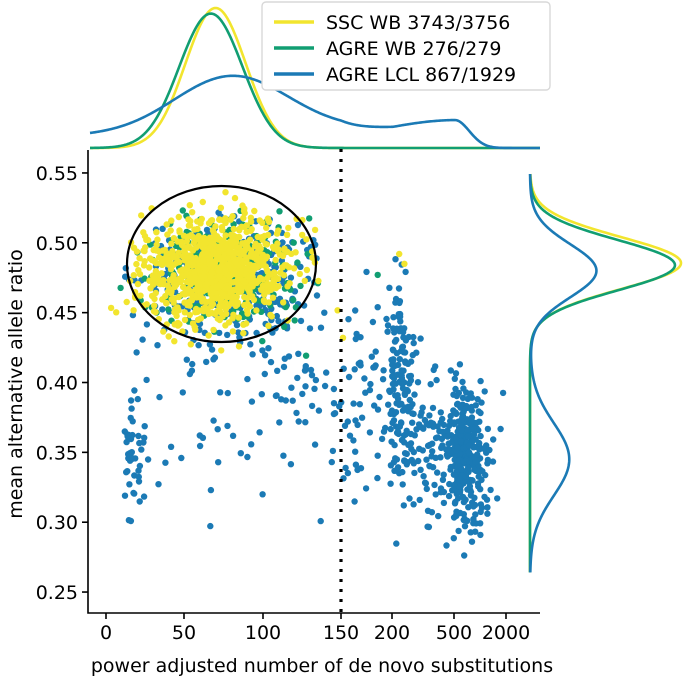  What do you see at coordinates (184, 633) in the screenshot?
I see `x-tick-label: 50` at bounding box center [184, 633].